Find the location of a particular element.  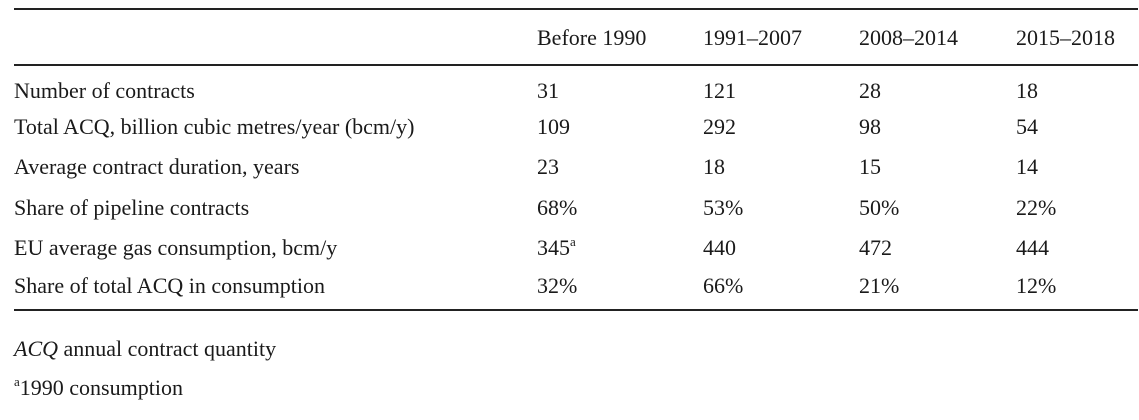

header-cell-period: Before 1990 is located at coordinates (592, 37).